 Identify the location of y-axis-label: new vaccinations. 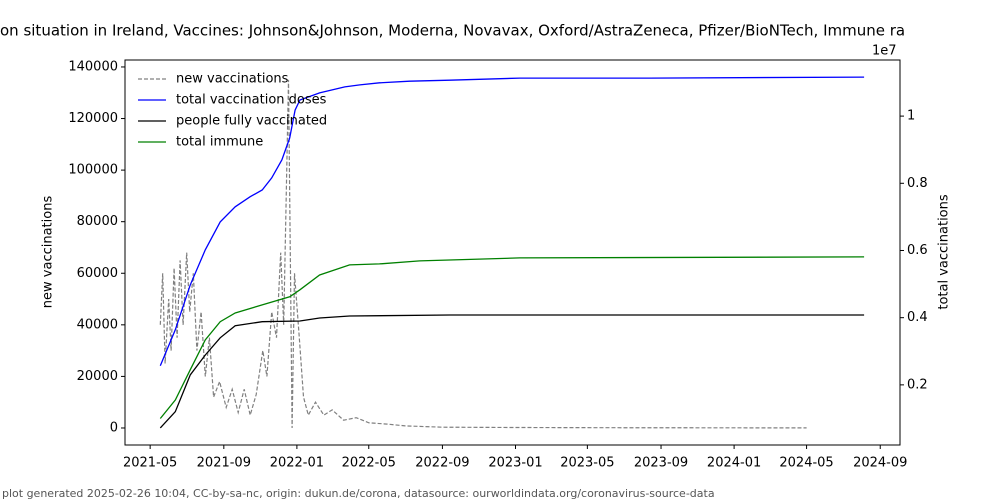
(48, 252).